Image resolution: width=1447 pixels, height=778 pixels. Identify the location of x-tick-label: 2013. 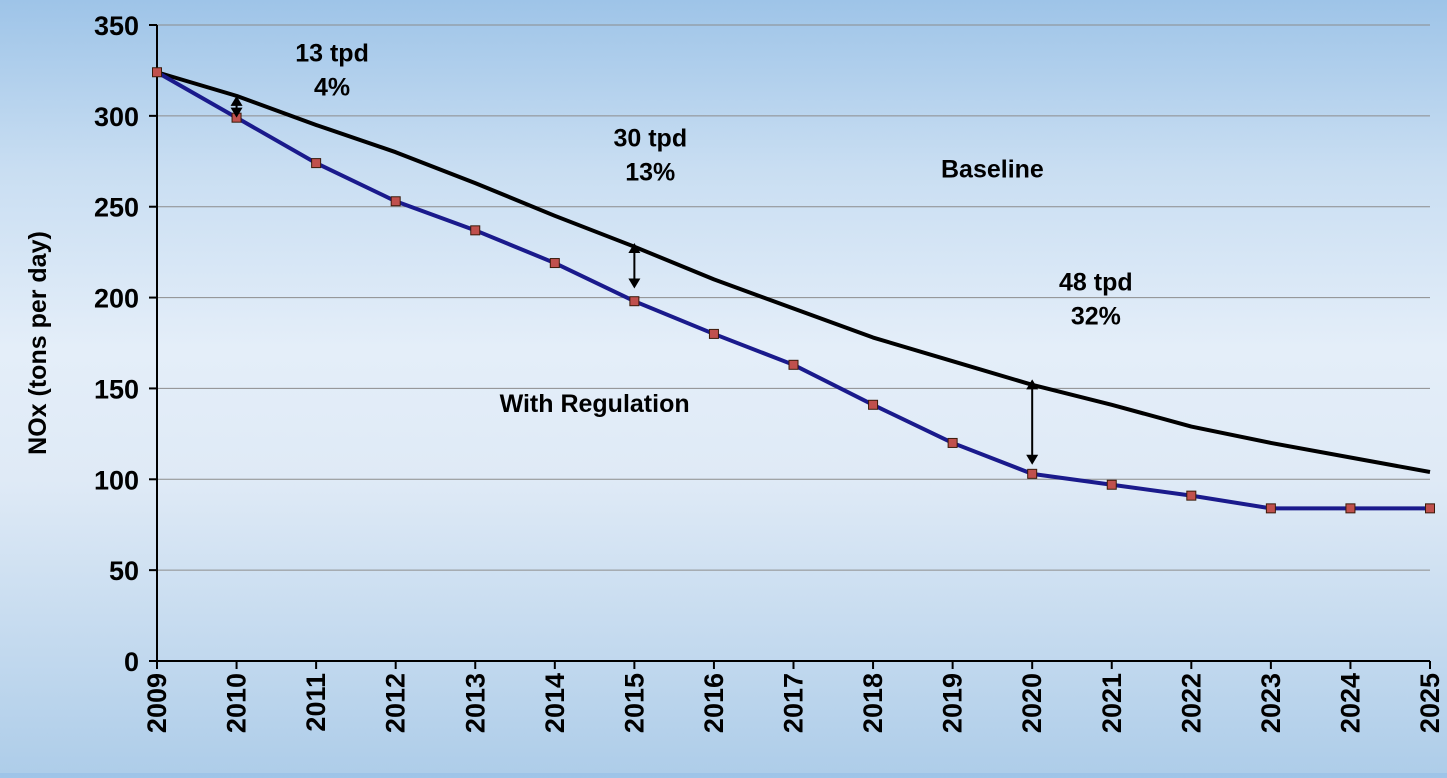
(475, 703).